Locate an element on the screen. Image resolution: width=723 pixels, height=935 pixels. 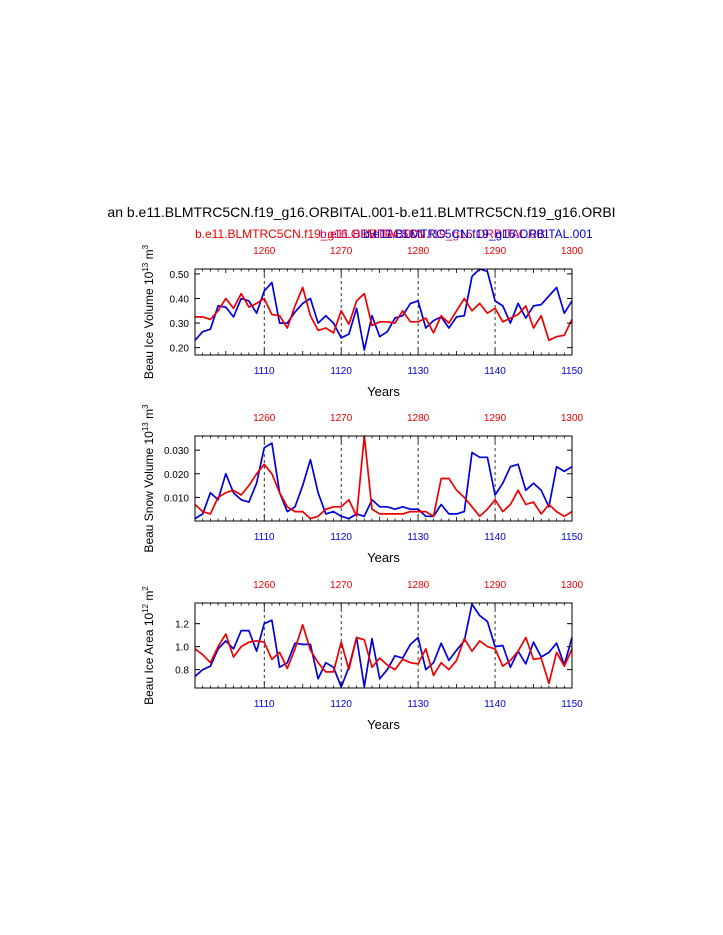
ytick-label: 0.030 is located at coordinates (176, 451).